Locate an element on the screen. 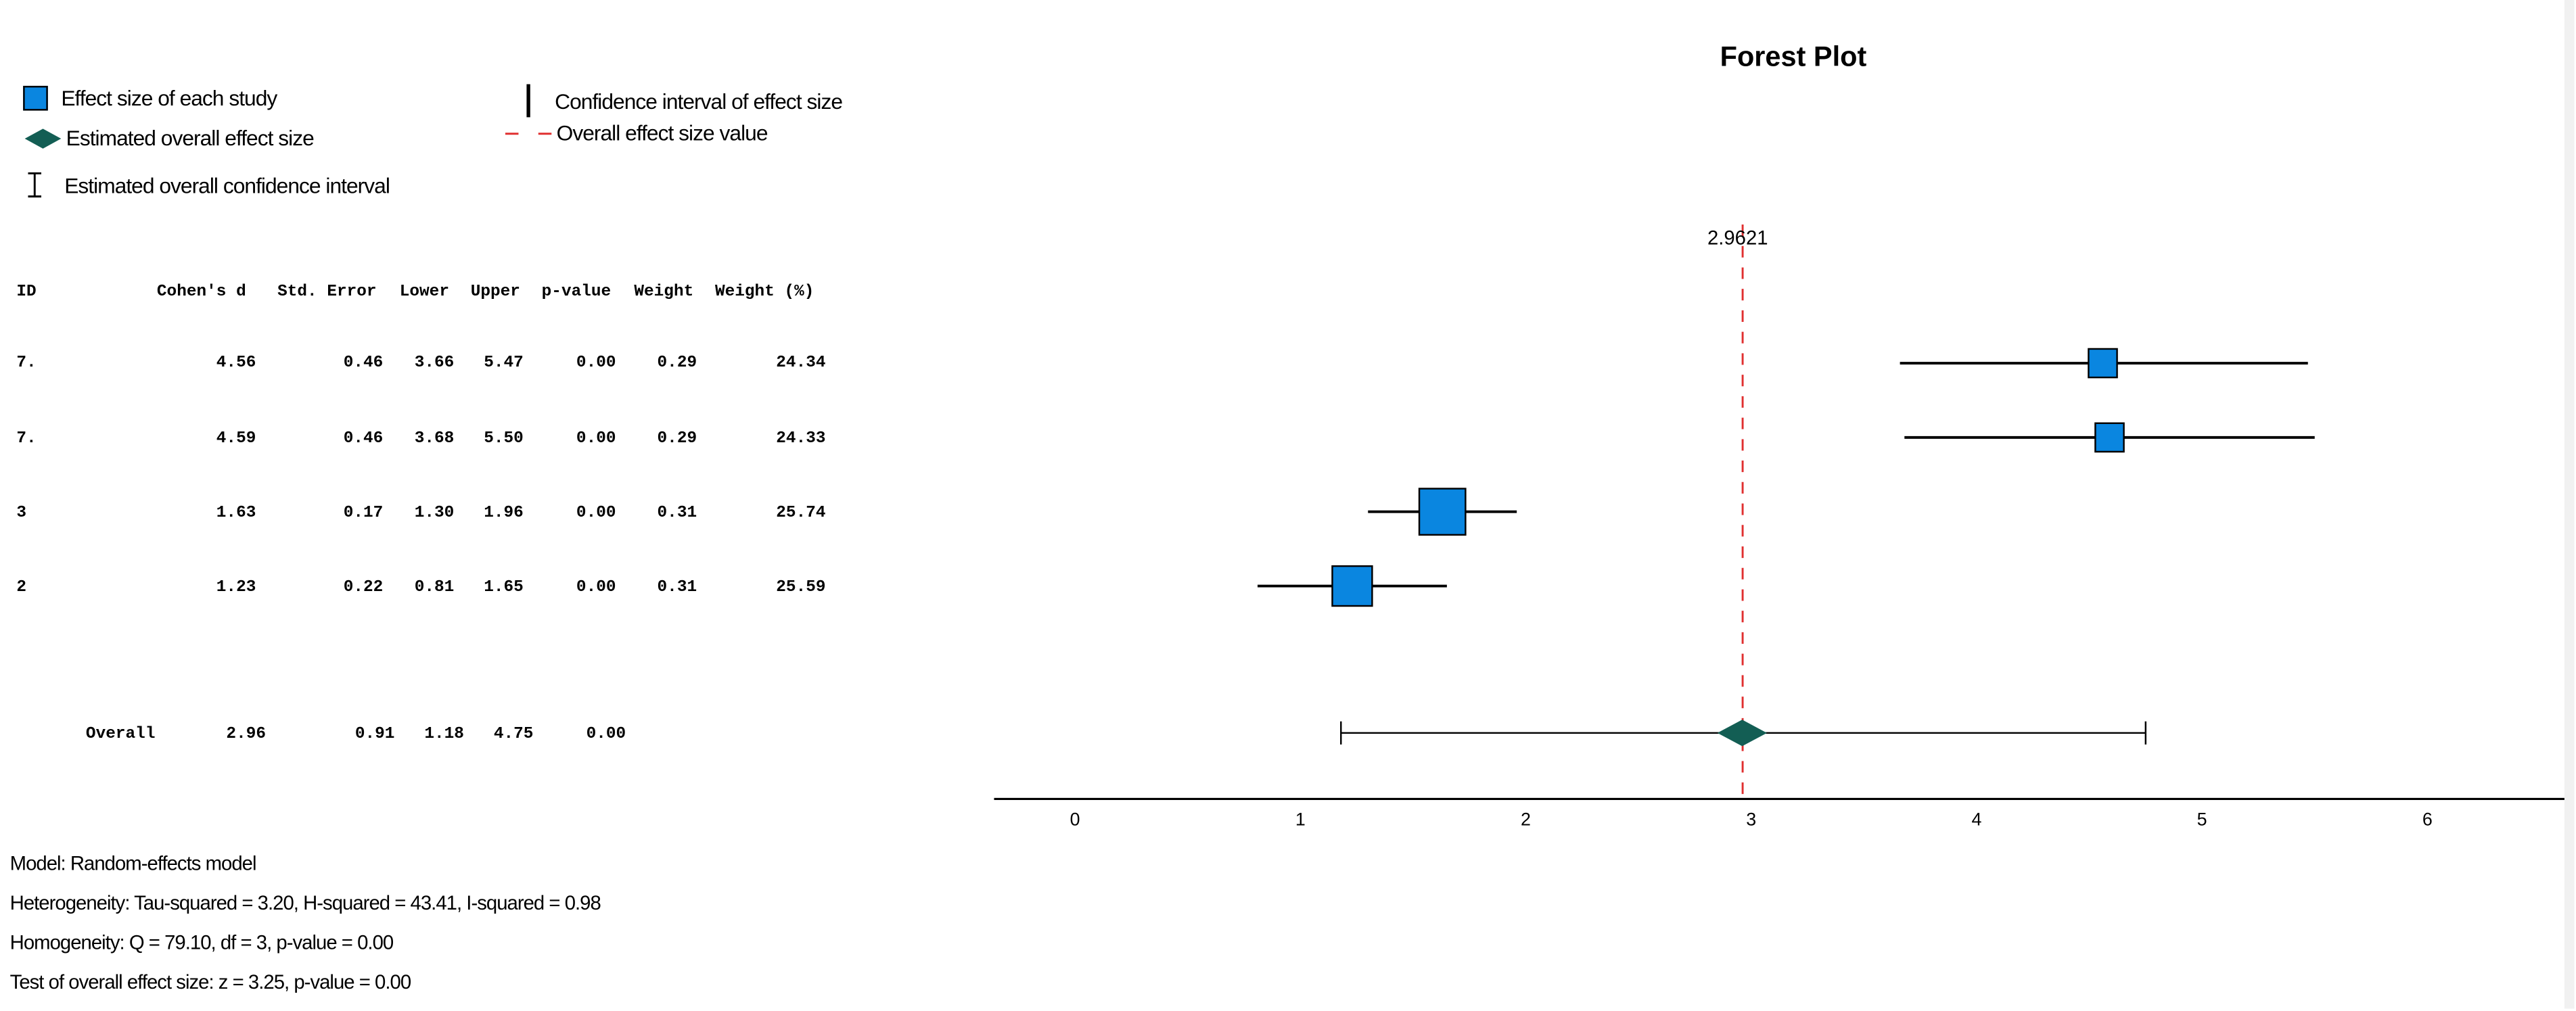 This screenshot has width=2576, height=1011. right-edge is located at coordinates (2569, 504).